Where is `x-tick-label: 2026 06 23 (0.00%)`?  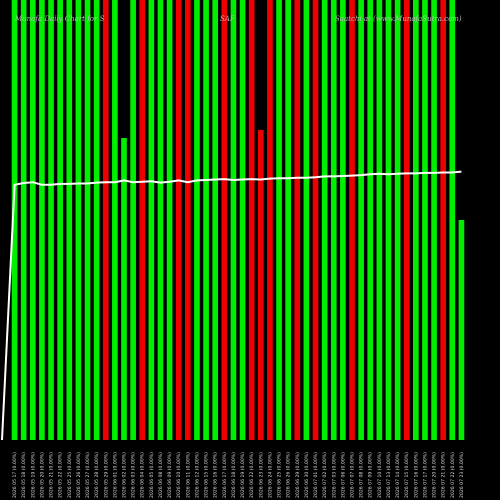
x-tick-label: 2026 06 23 (0.00%) is located at coordinates (261, 475).